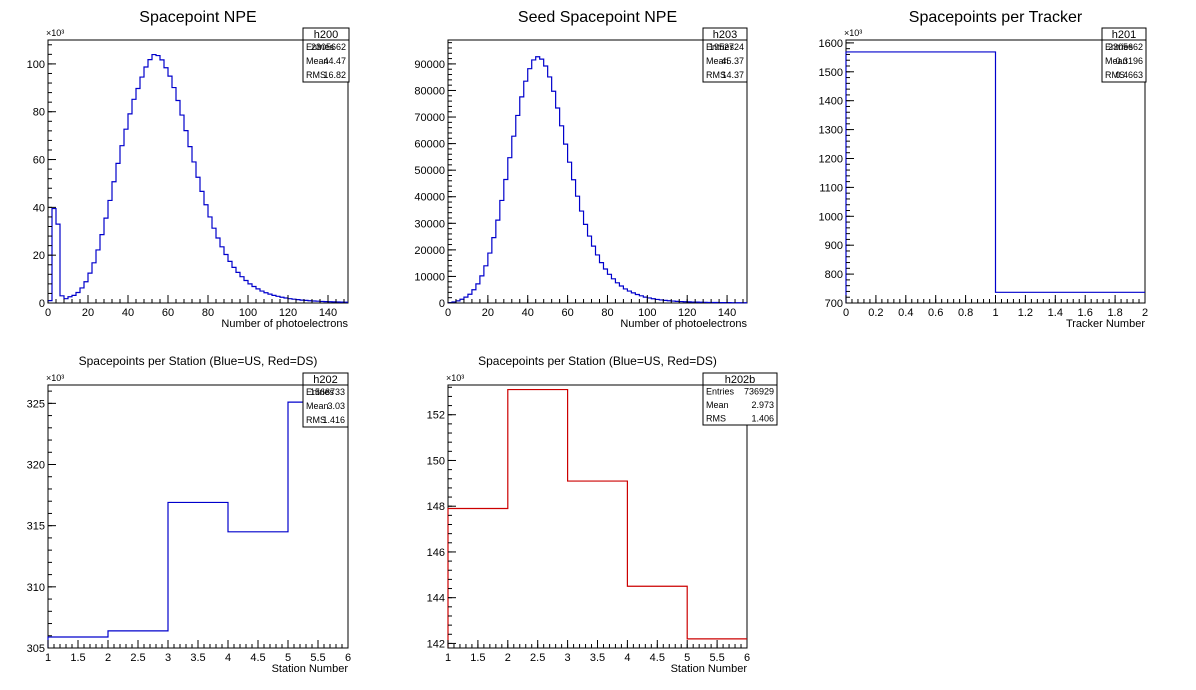 The height and width of the screenshot is (690, 1196). Describe the element at coordinates (740, 380) in the screenshot. I see `stats-histogram-name: h202b` at that location.